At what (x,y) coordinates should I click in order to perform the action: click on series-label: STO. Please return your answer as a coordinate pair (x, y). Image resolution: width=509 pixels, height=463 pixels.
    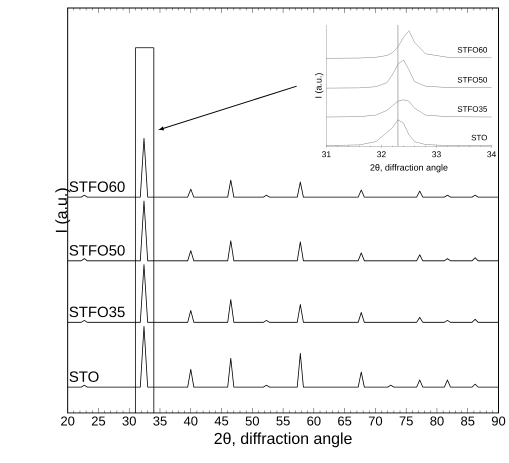
    Looking at the image, I should click on (84, 377).